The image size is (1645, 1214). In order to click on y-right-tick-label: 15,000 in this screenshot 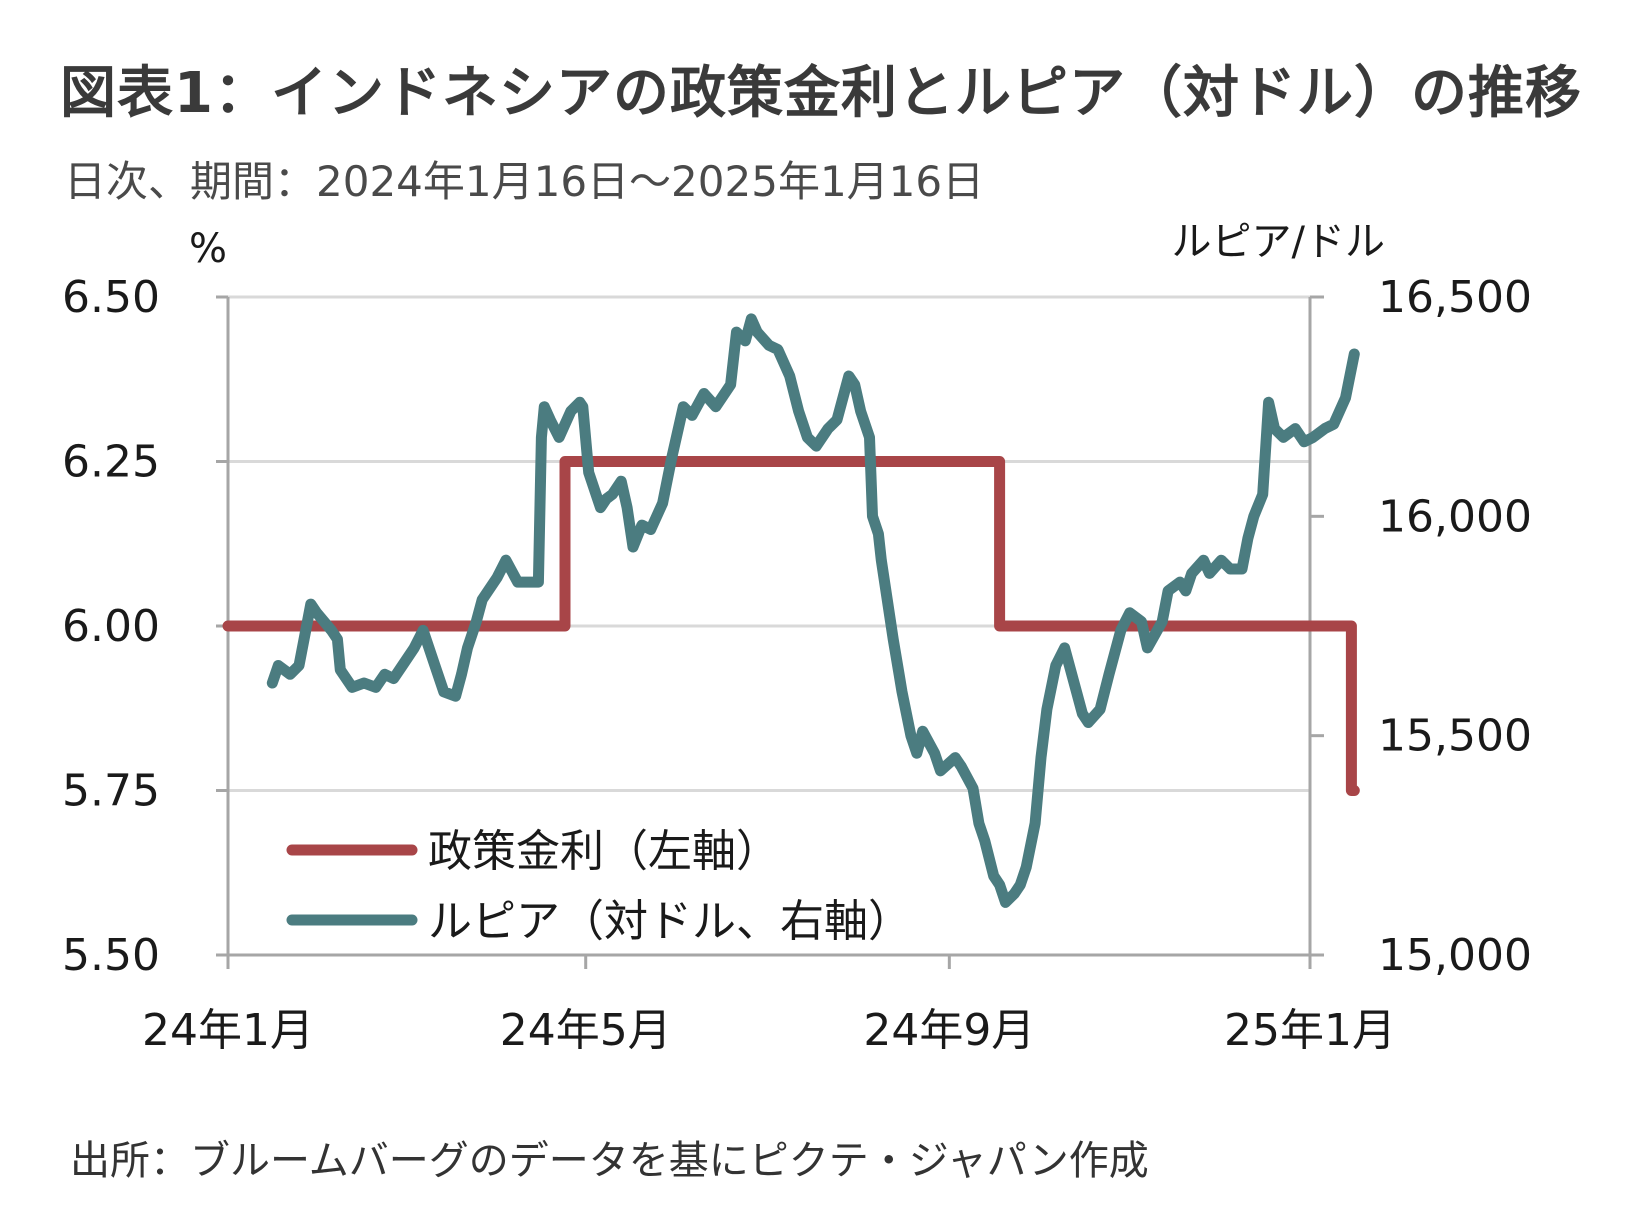, I will do `click(1455, 955)`.